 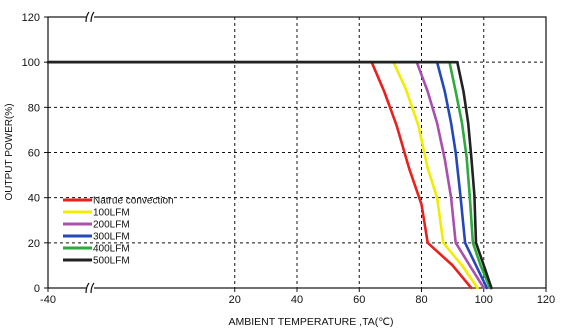 I want to click on x-tick-label: -40, so click(x=48, y=300).